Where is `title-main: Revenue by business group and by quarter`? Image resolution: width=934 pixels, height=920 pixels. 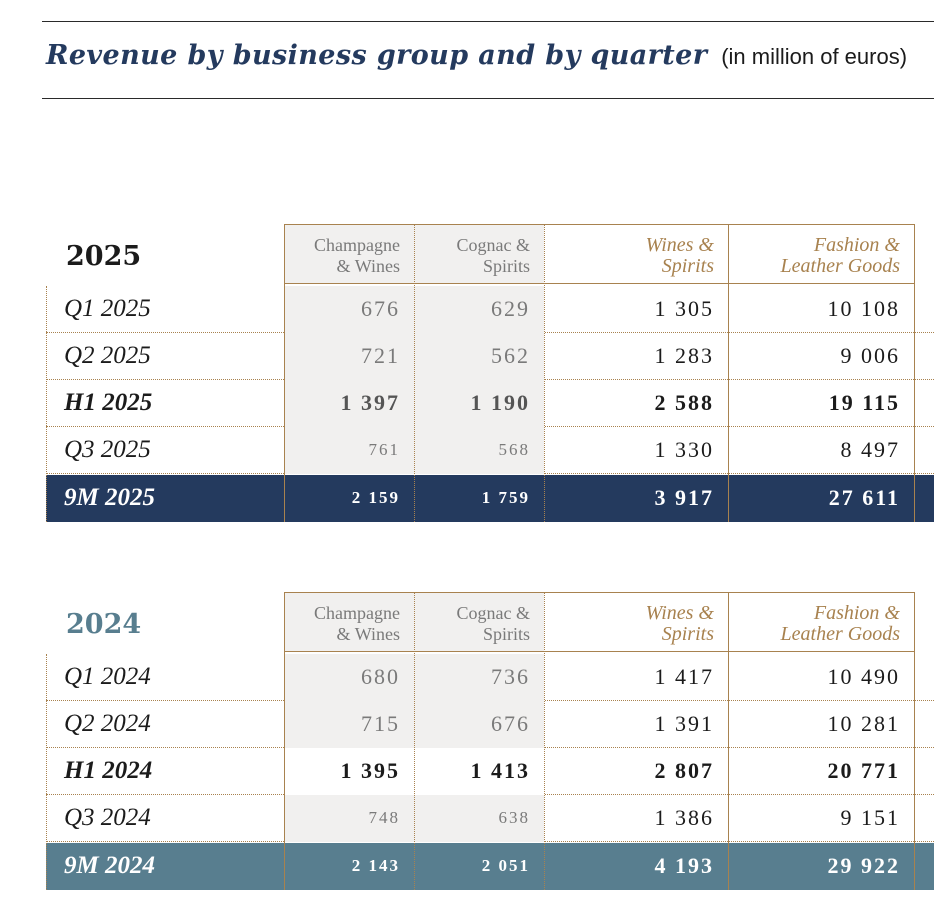
title-main: Revenue by business group and by quarter is located at coordinates (377, 55).